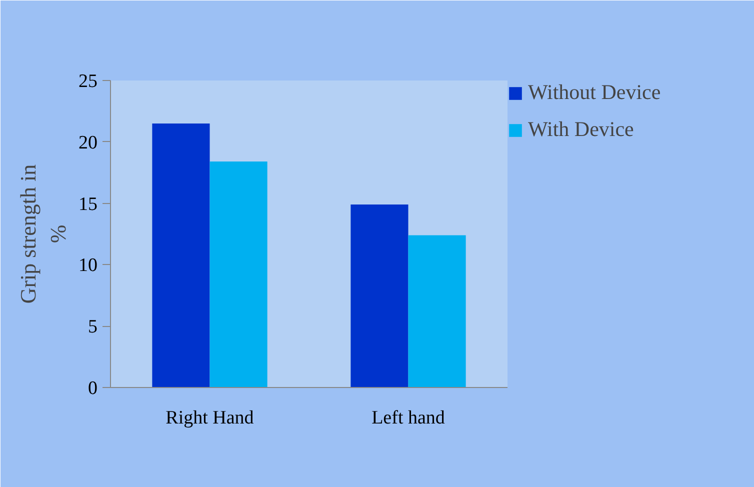 The image size is (754, 487). Describe the element at coordinates (93, 388) in the screenshot. I see `y-tick-label: 0` at that location.